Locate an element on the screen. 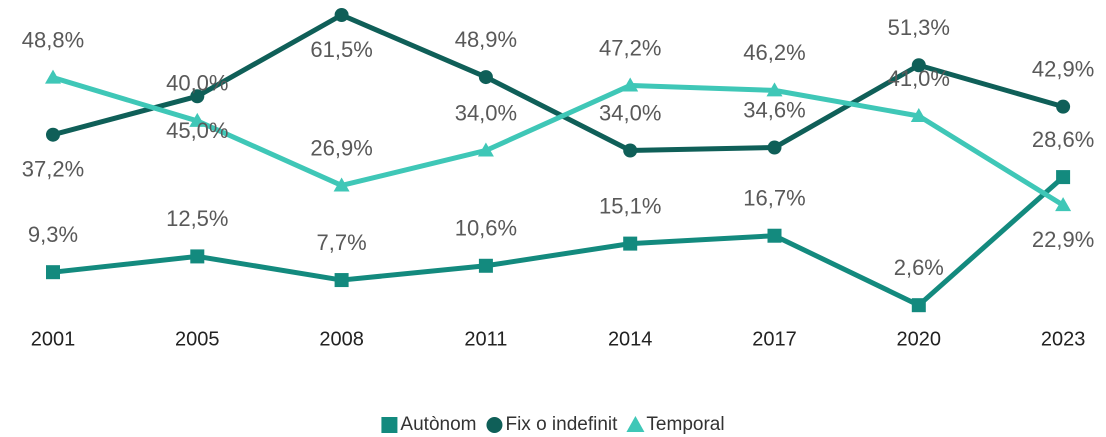 Image resolution: width=1106 pixels, height=437 pixels. x-tick-label: 2014 is located at coordinates (630, 339).